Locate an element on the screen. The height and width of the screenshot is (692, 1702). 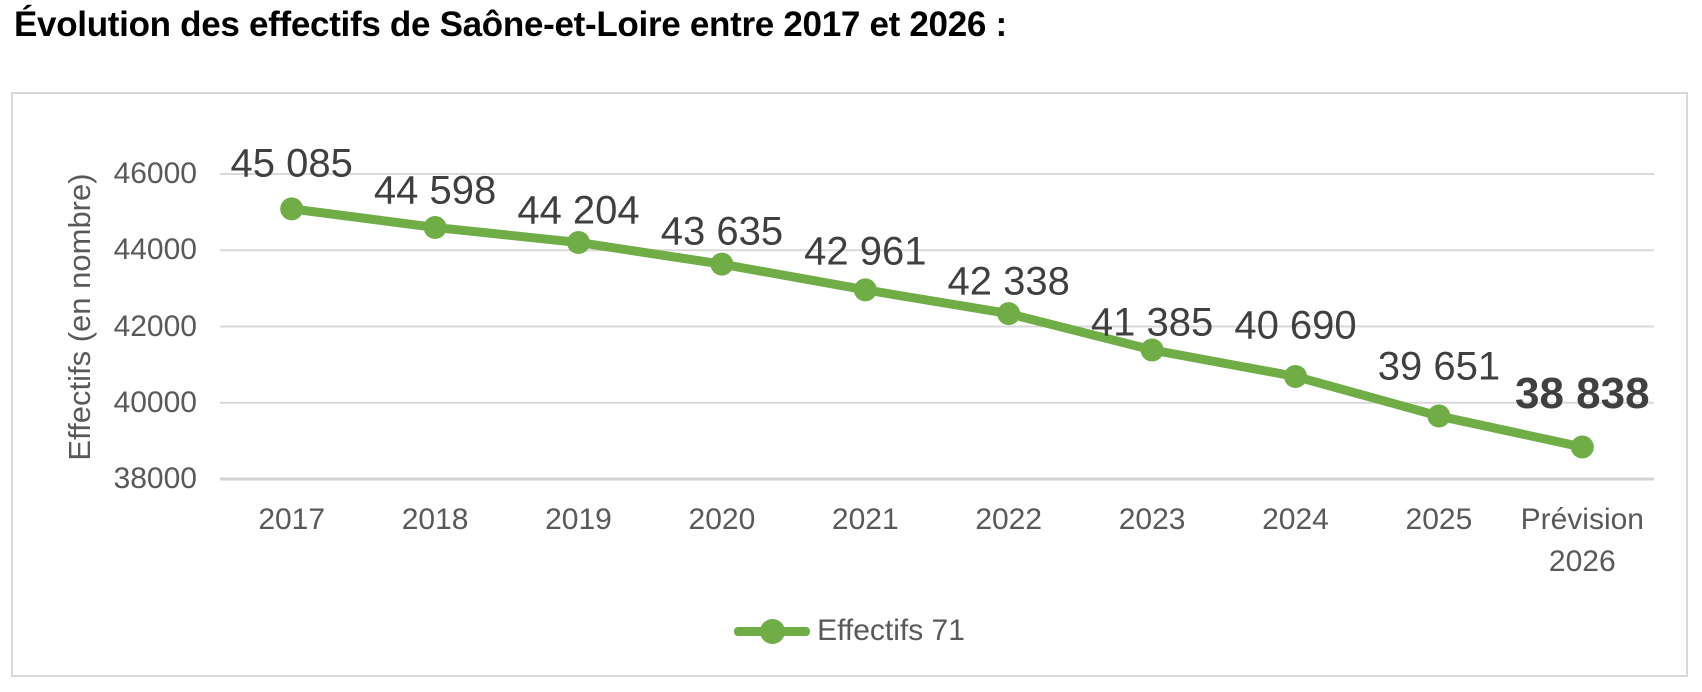
data-label: 40 690 is located at coordinates (1295, 325).